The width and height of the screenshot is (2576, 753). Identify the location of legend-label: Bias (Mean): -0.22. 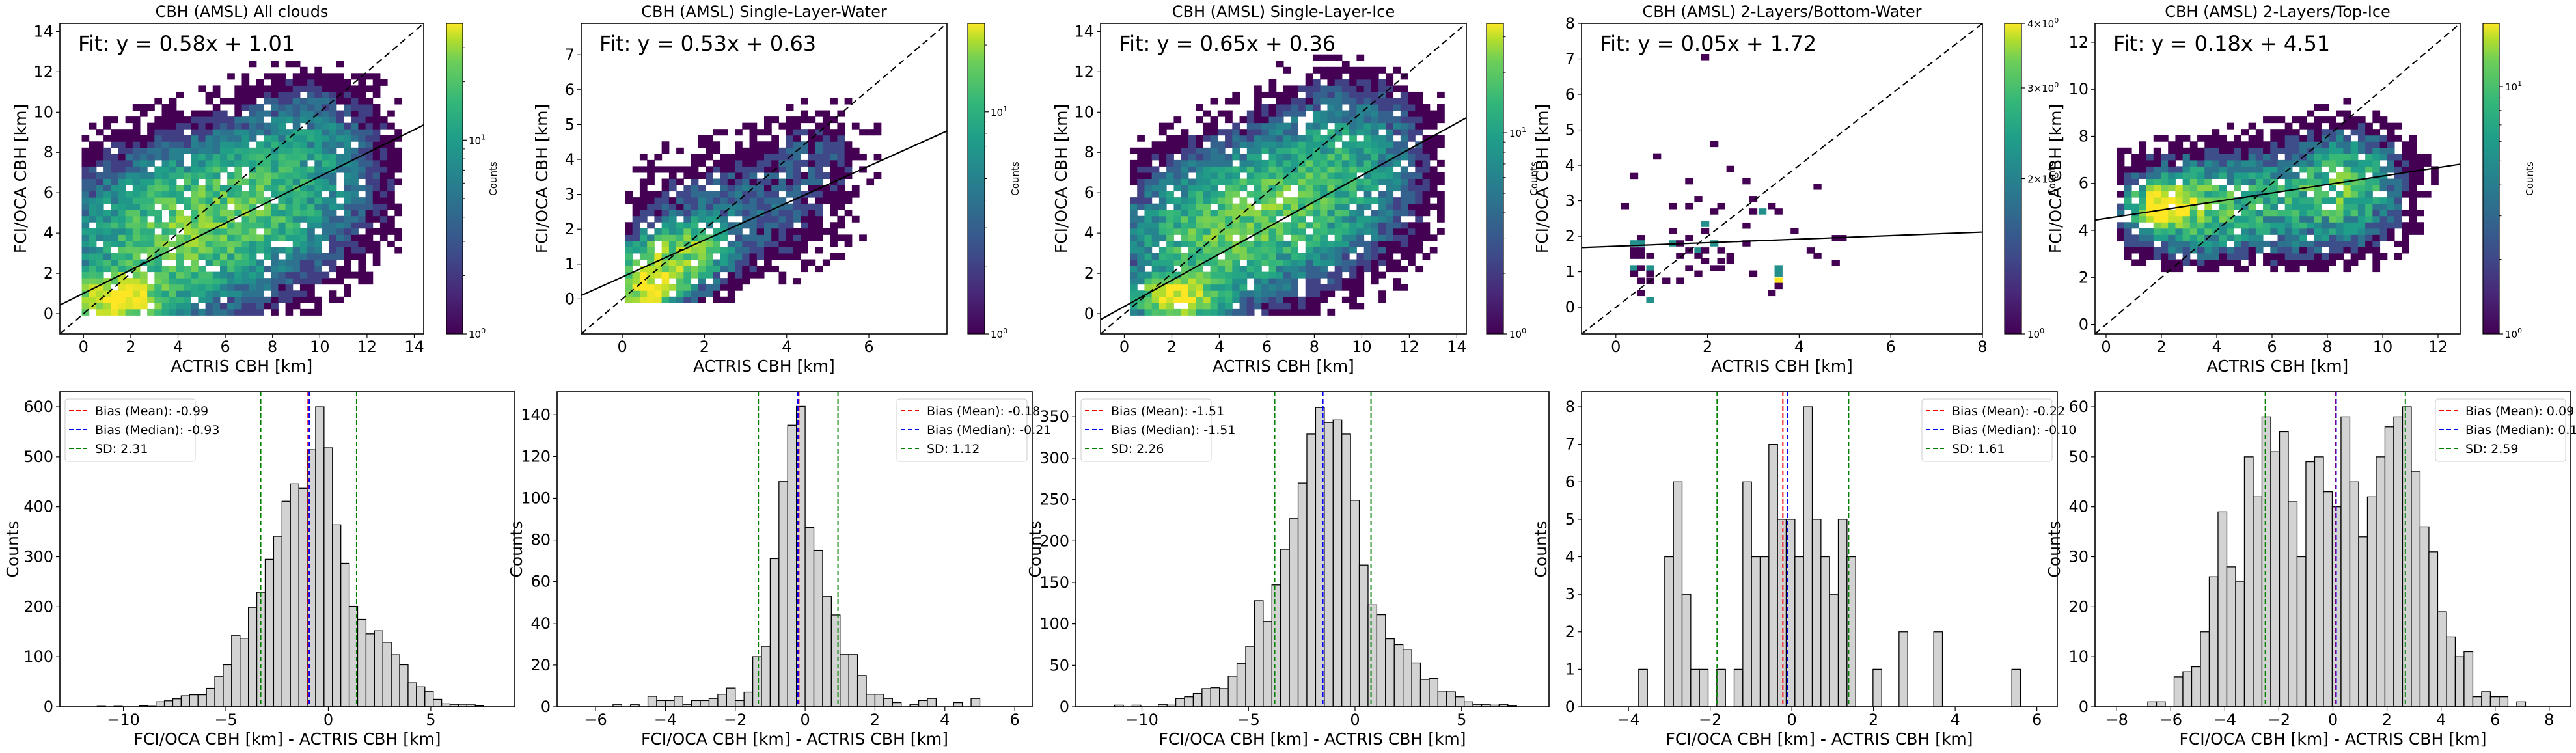
(2009, 411).